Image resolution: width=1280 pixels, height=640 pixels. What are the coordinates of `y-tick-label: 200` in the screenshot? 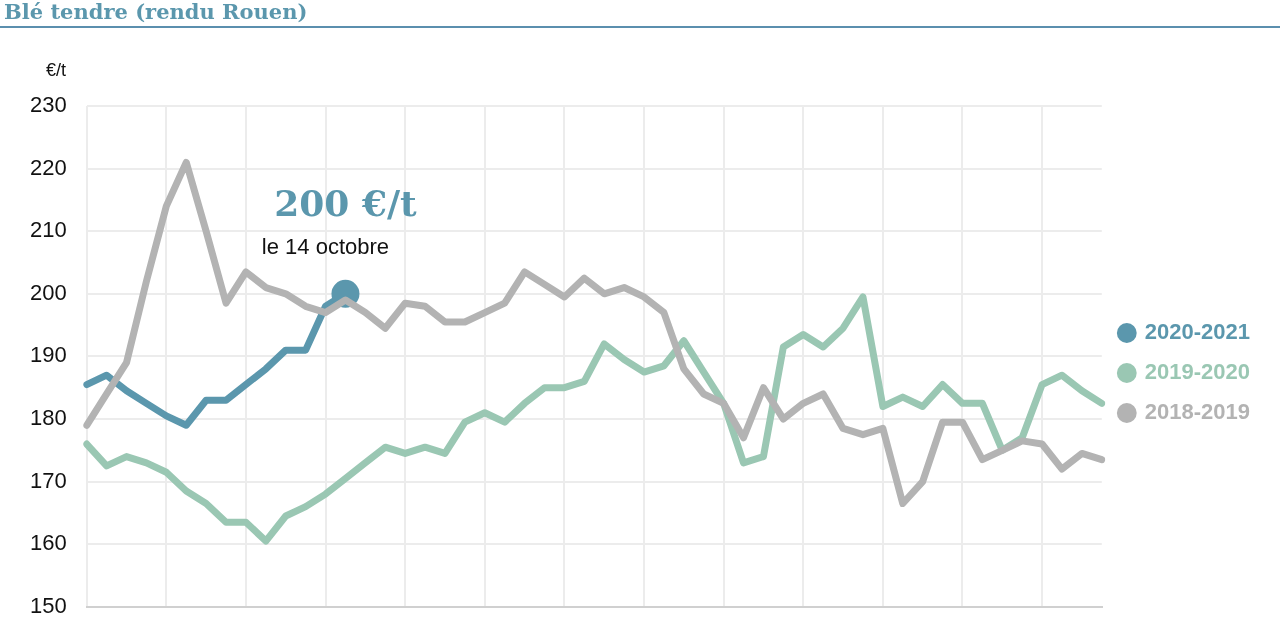 It's located at (48, 292).